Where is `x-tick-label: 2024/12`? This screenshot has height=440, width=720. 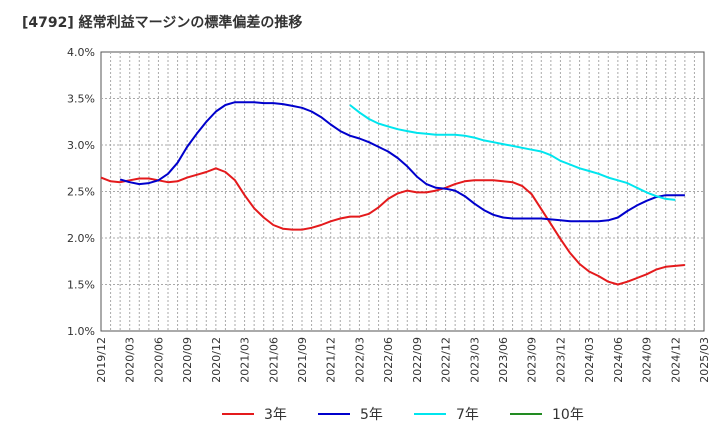 x-tick-label: 2024/12 is located at coordinates (675, 360).